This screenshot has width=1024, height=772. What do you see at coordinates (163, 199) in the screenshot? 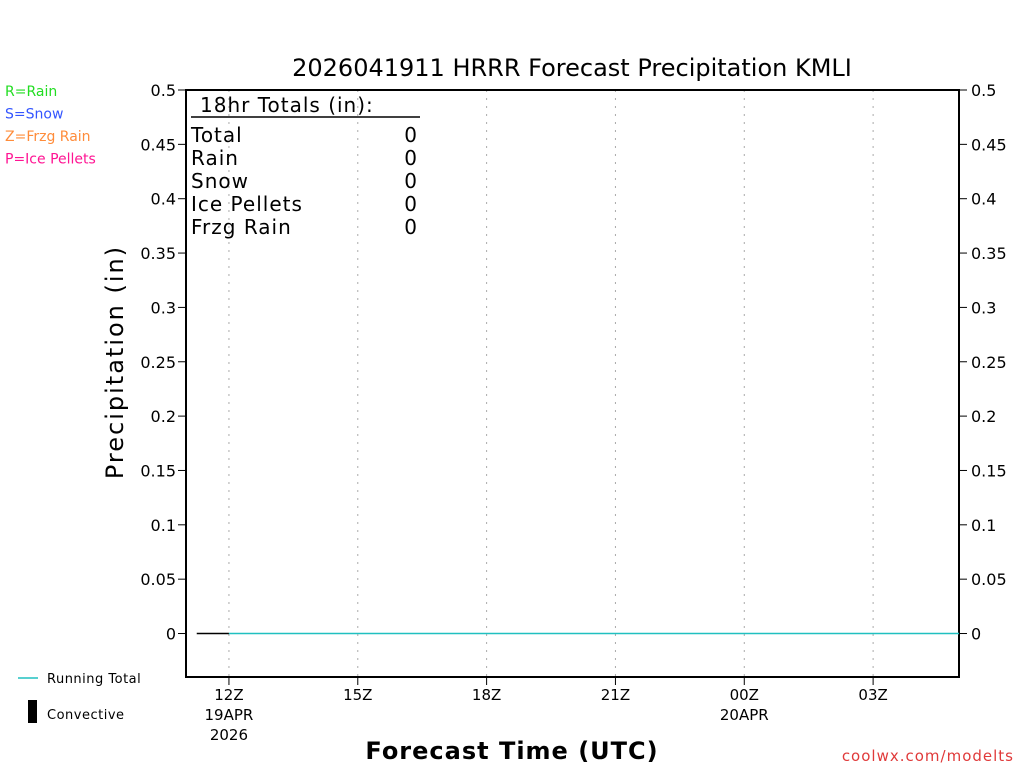
I see `y-tick-label-left: 0.4` at bounding box center [163, 199].